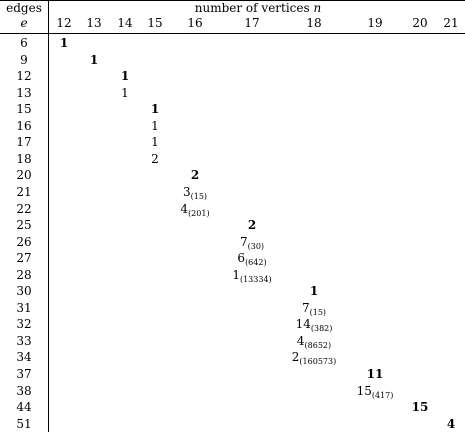  I want to click on row-edge-count: 34, so click(24, 357).